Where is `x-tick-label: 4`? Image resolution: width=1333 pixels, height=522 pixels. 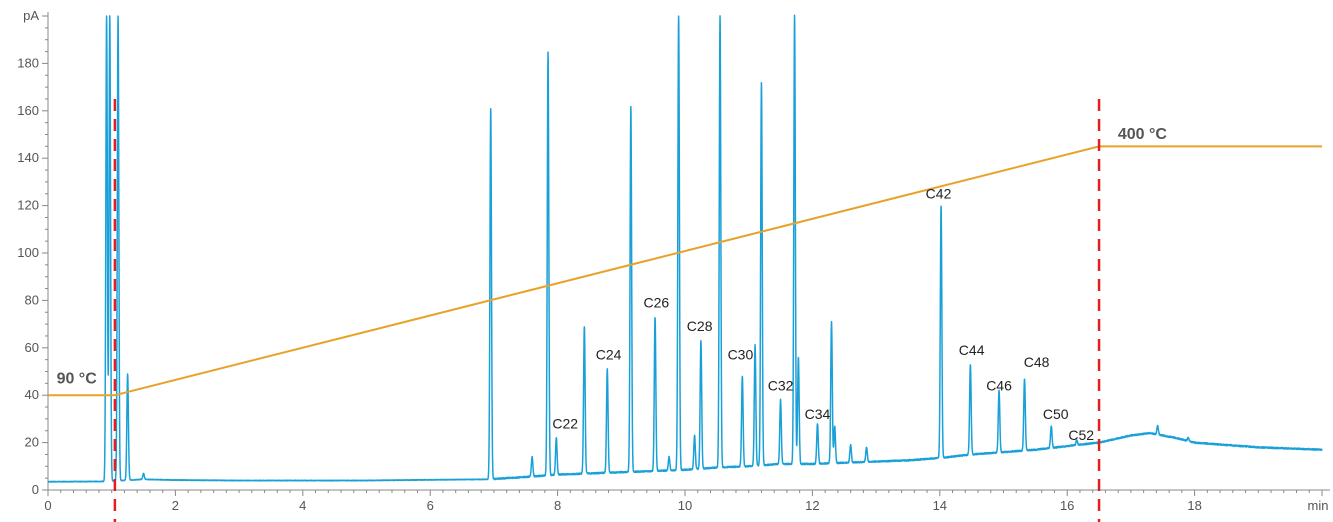 x-tick-label: 4 is located at coordinates (302, 505).